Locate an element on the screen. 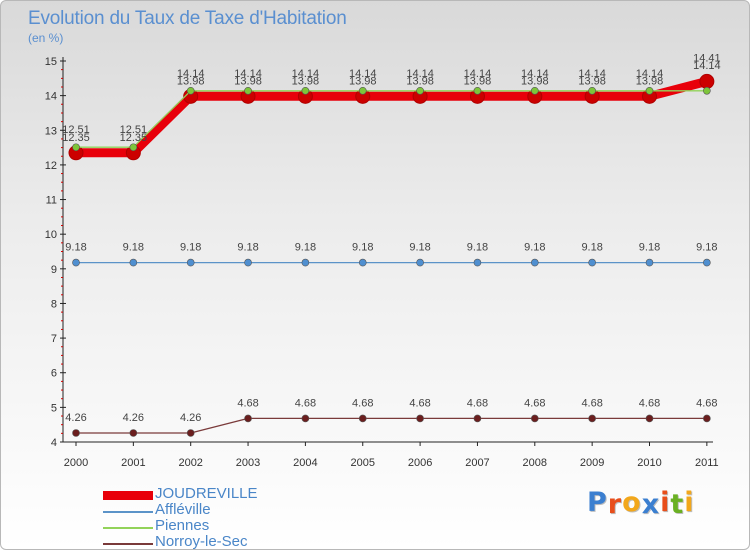 The width and height of the screenshot is (750, 550). logo-letter: t is located at coordinates (677, 504).